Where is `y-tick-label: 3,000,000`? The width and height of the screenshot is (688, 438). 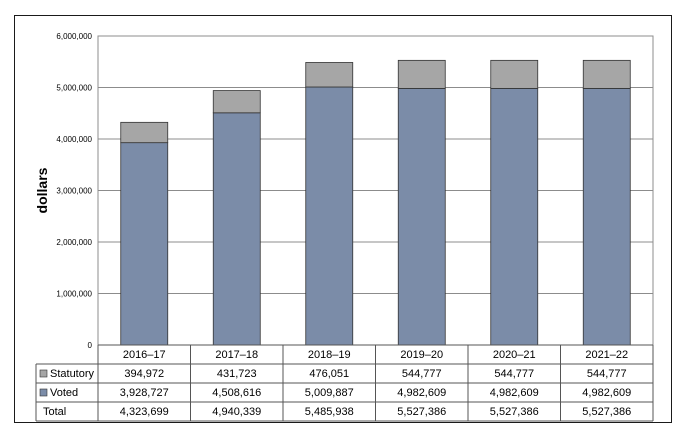
y-tick-label: 3,000,000 is located at coordinates (74, 191).